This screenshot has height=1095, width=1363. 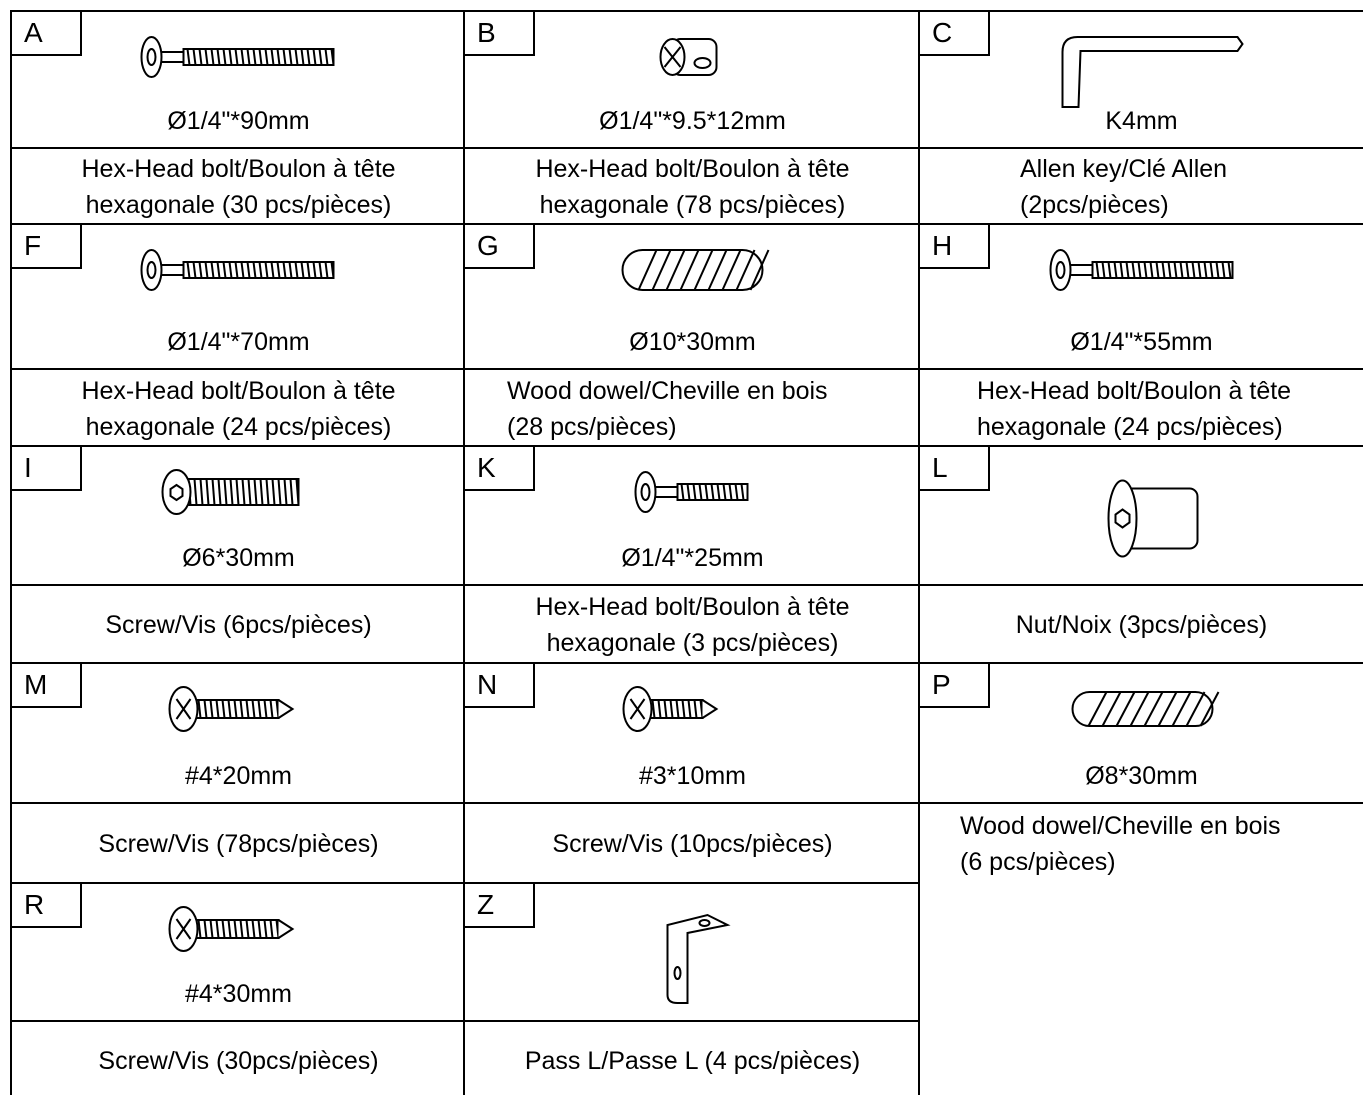 What do you see at coordinates (692, 558) in the screenshot?
I see `part-size: Ø1/4"*25mm` at bounding box center [692, 558].